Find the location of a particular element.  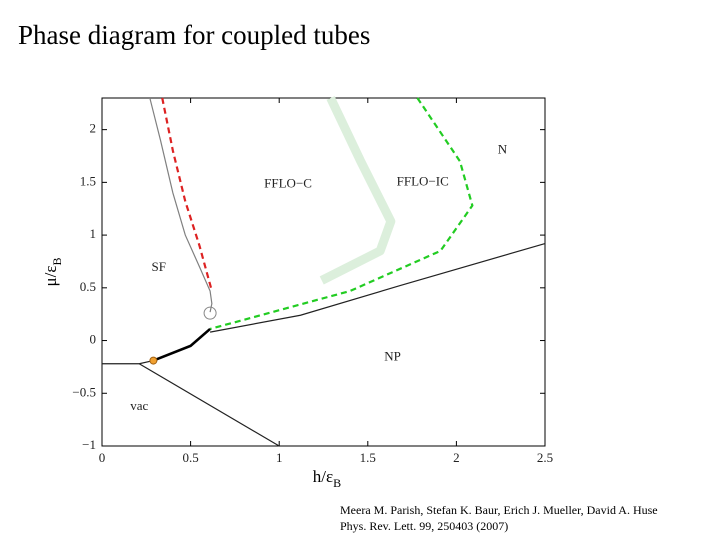

region-label: FFLO−IC is located at coordinates (423, 180).